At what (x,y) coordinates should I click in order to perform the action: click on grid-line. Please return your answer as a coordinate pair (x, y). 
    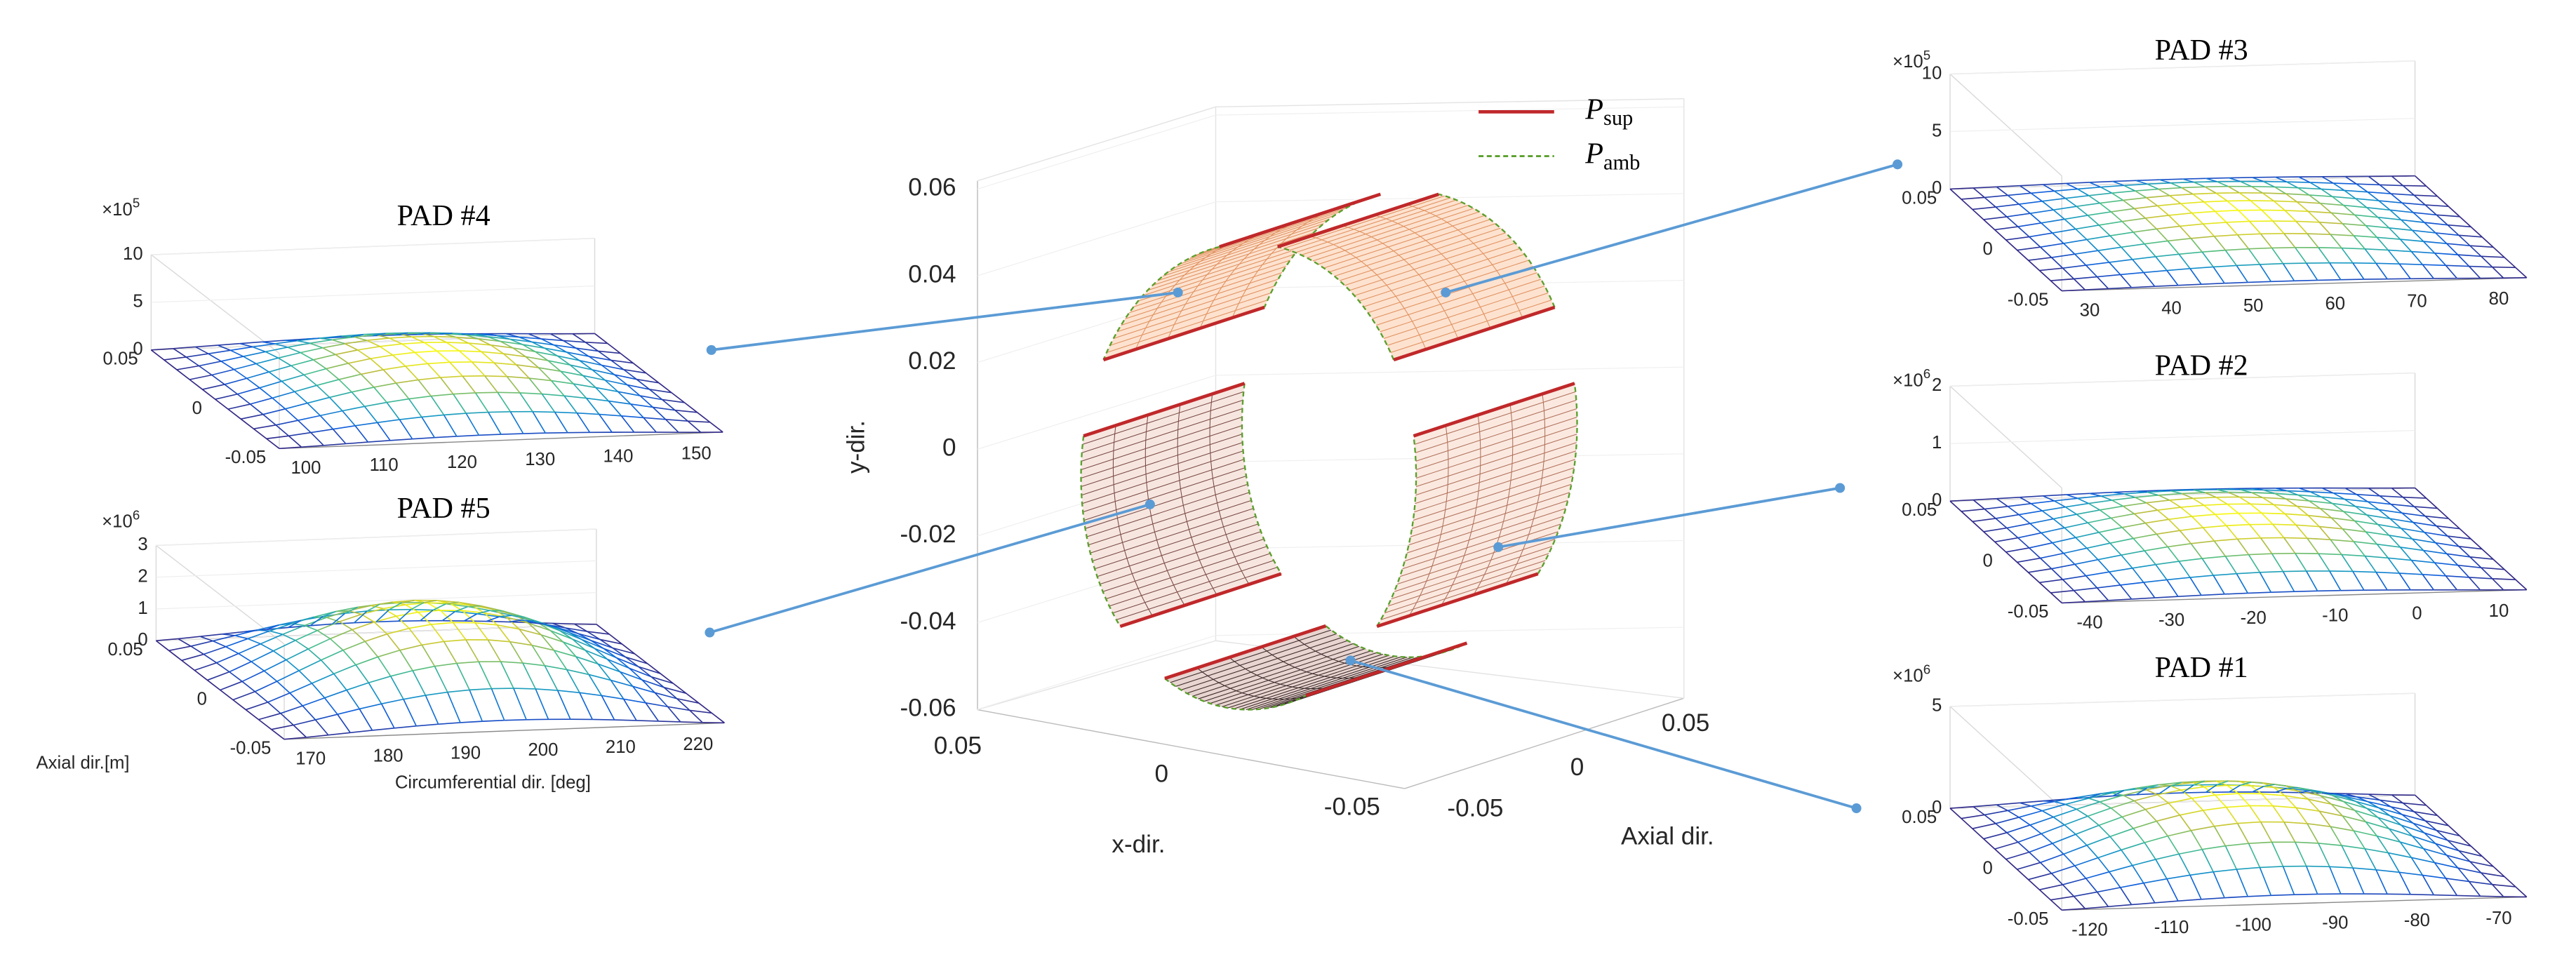
    Looking at the image, I should click on (1096, 238).